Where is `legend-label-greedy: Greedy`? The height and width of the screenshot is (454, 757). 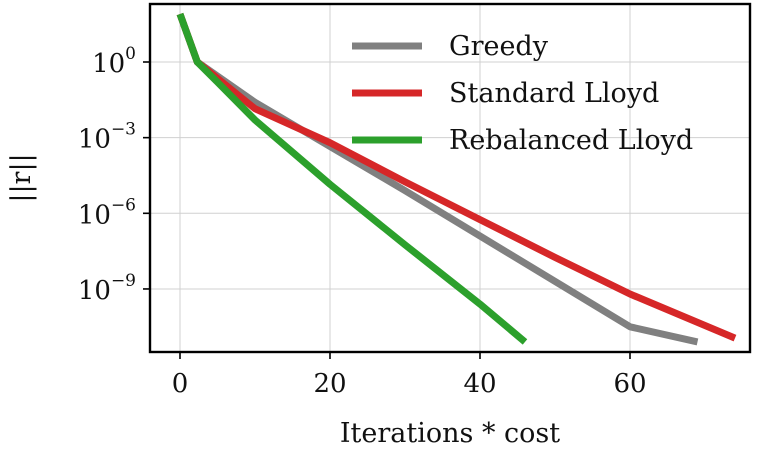
legend-label-greedy: Greedy is located at coordinates (499, 46).